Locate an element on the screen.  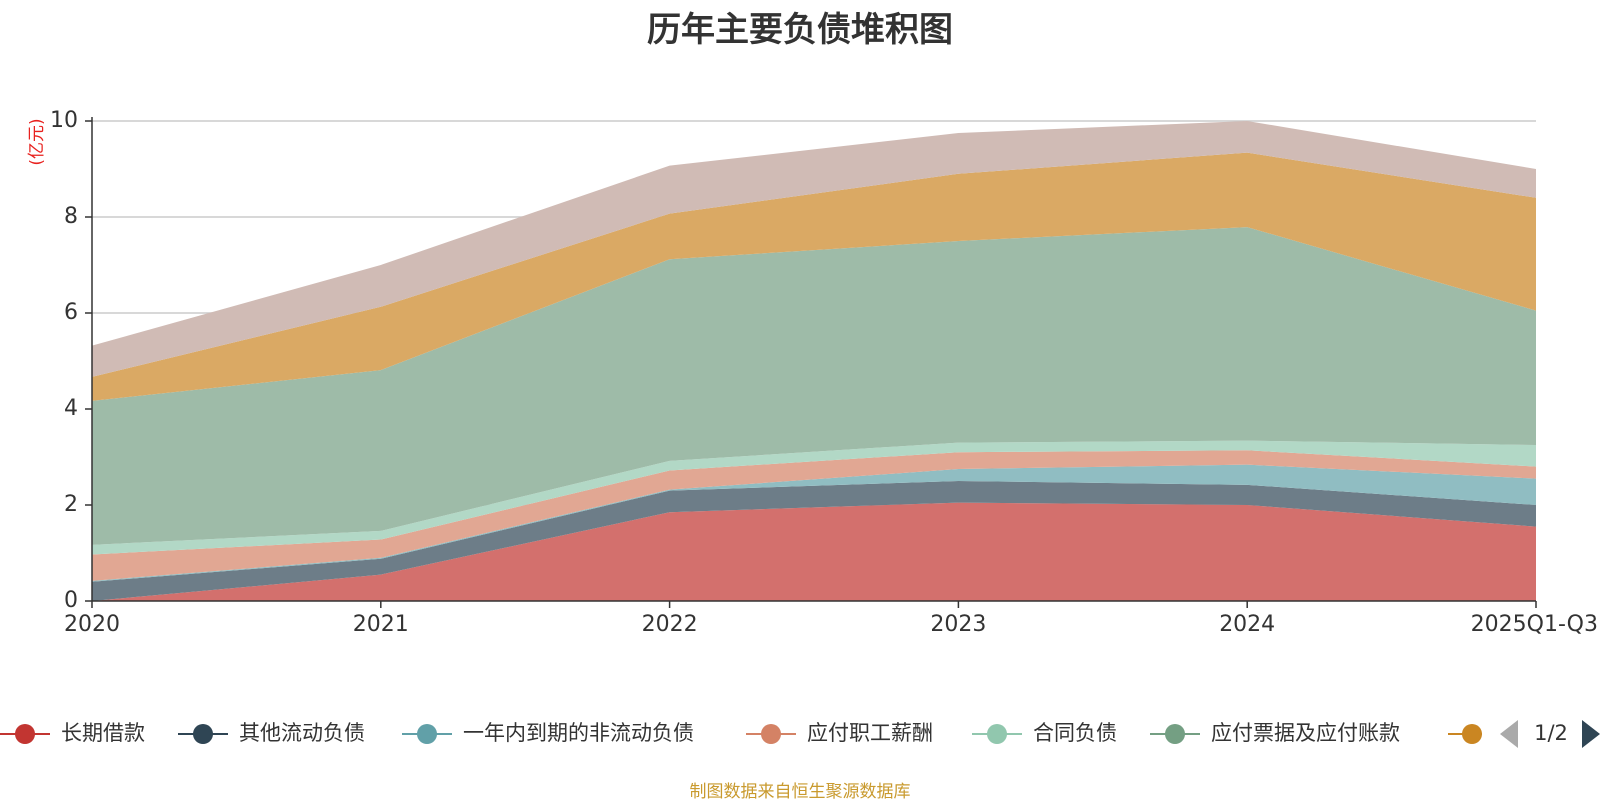
legend-item: 应付票据及应付账款 is located at coordinates (1275, 733).